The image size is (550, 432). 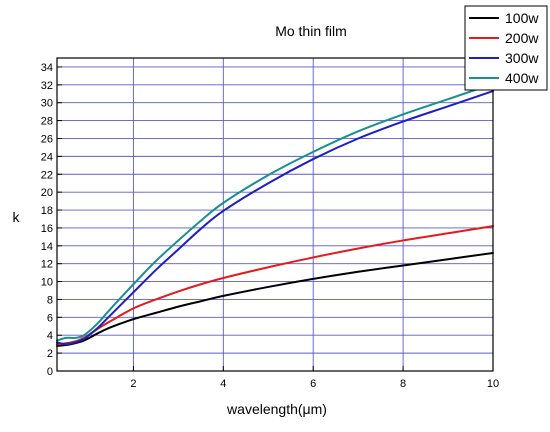 What do you see at coordinates (50, 354) in the screenshot?
I see `y-tick-label: 2` at bounding box center [50, 354].